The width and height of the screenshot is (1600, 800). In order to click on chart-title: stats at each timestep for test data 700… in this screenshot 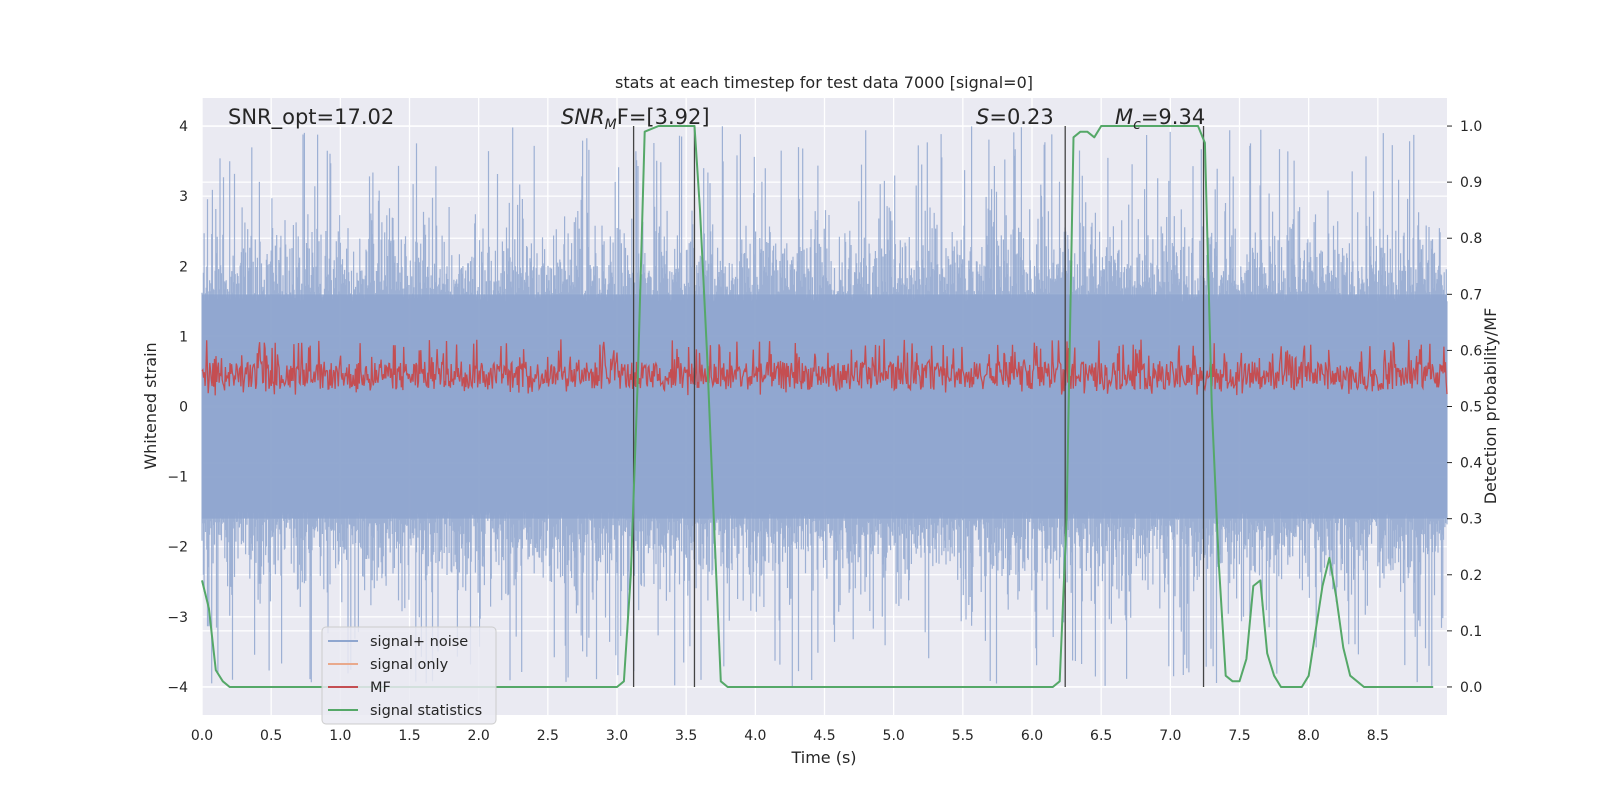, I will do `click(824, 82)`.